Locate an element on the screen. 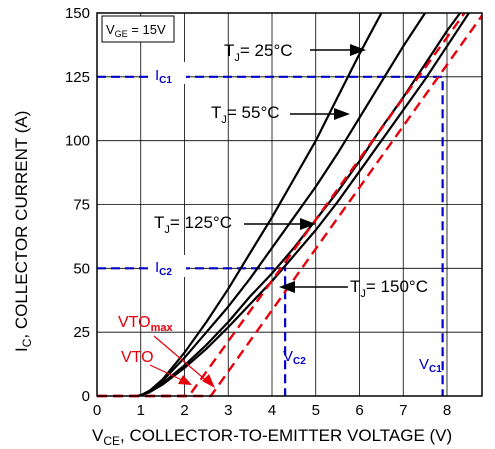 This screenshot has height=449, width=495. label-ic1-sub: C1 is located at coordinates (165, 80).